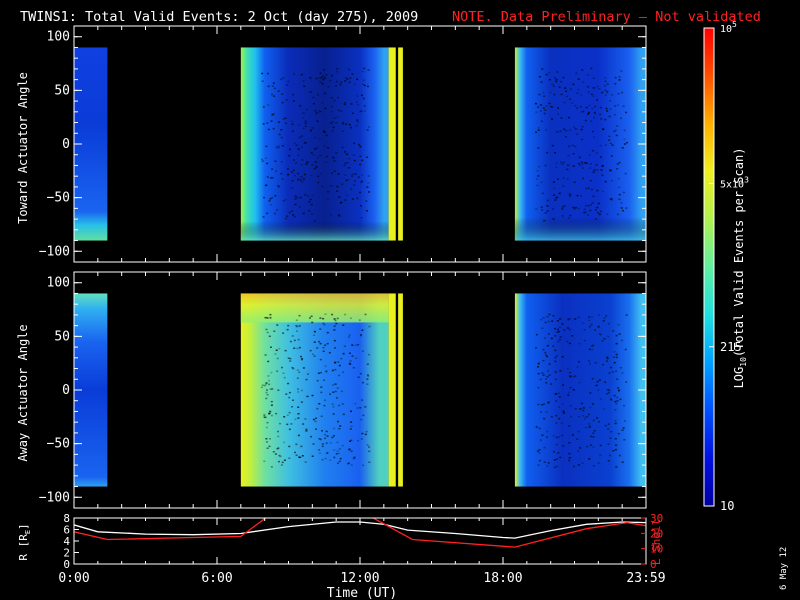 The image size is (800, 600). I want to click on y-tick-label: −100, so click(54, 497).